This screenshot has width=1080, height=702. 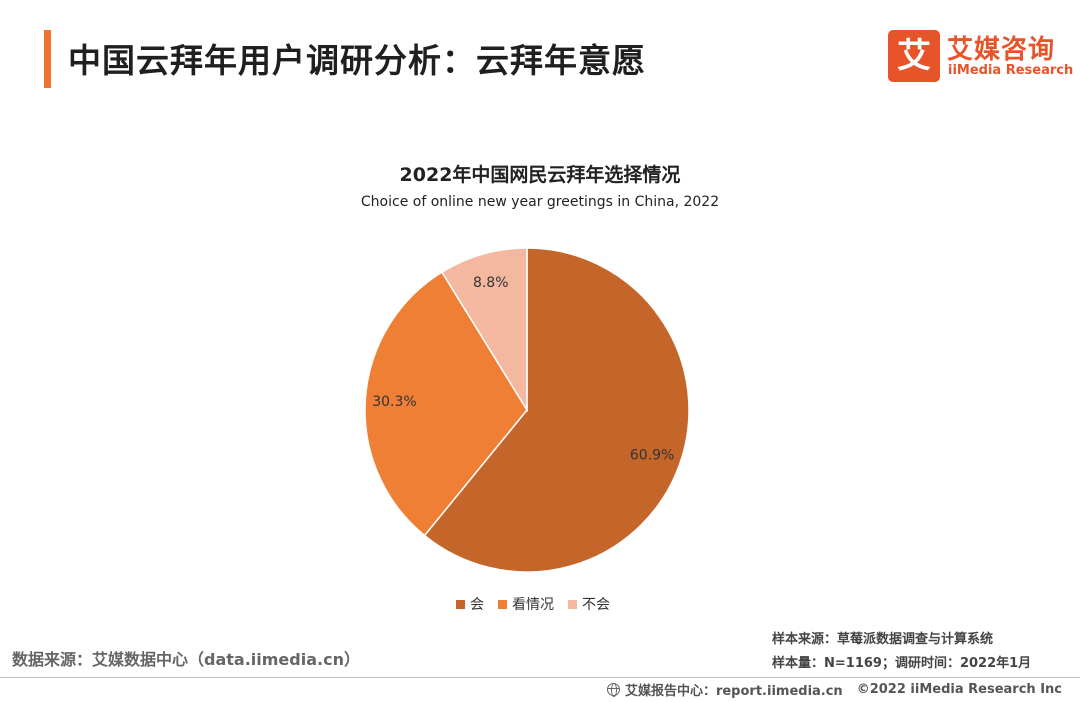 I want to click on logo-name-en: iiMedia Research, so click(x=1011, y=70).